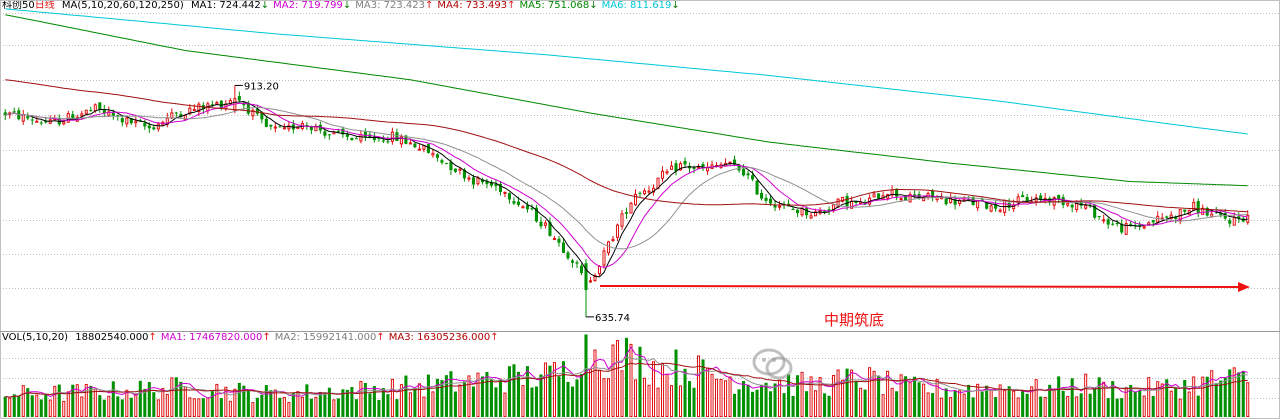 The image size is (1280, 419). What do you see at coordinates (511, 5) in the screenshot?
I see `ma-legend-trend-arrow-icon: ↑` at bounding box center [511, 5].